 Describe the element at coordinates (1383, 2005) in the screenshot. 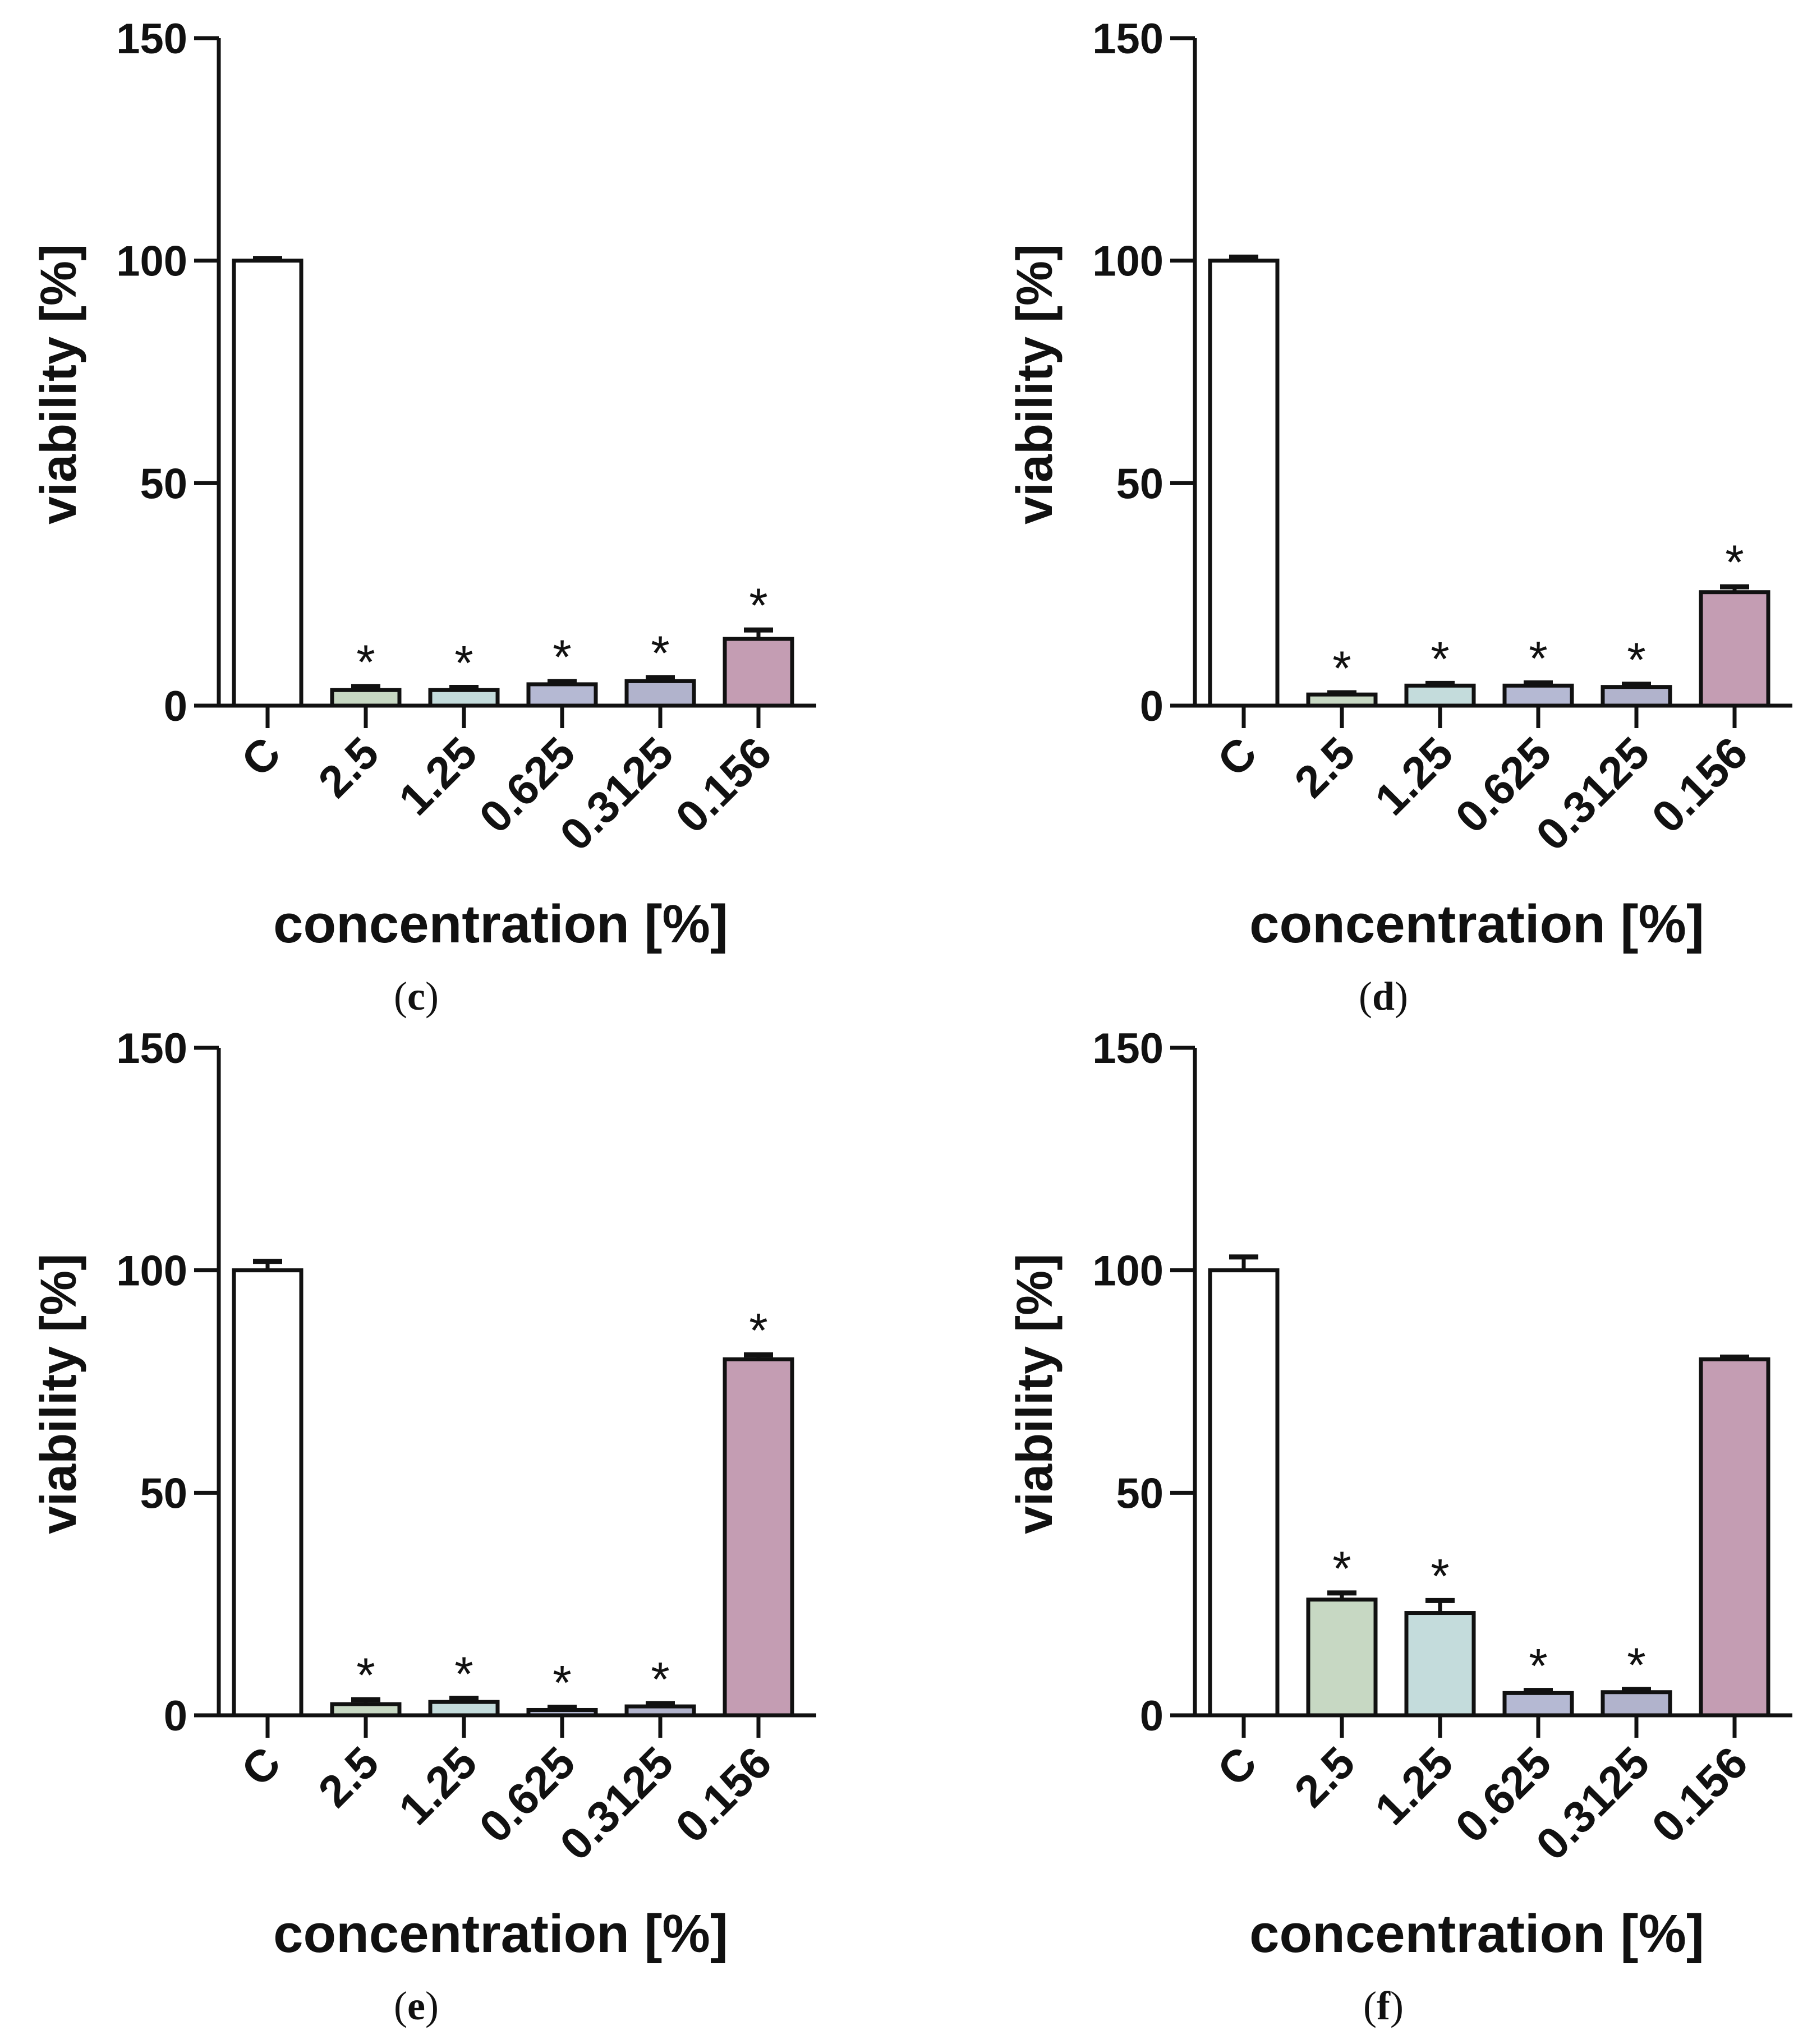

I see `panel-label-f: (f)` at that location.